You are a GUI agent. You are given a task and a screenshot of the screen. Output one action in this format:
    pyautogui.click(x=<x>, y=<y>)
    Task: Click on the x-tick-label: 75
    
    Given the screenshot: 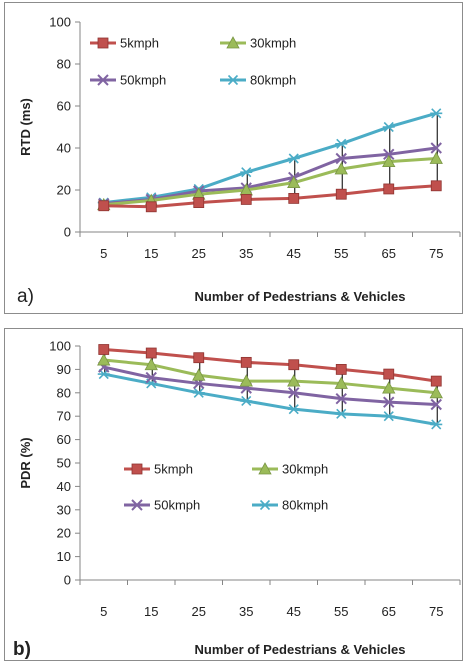 What is the action you would take?
    pyautogui.click(x=436, y=253)
    